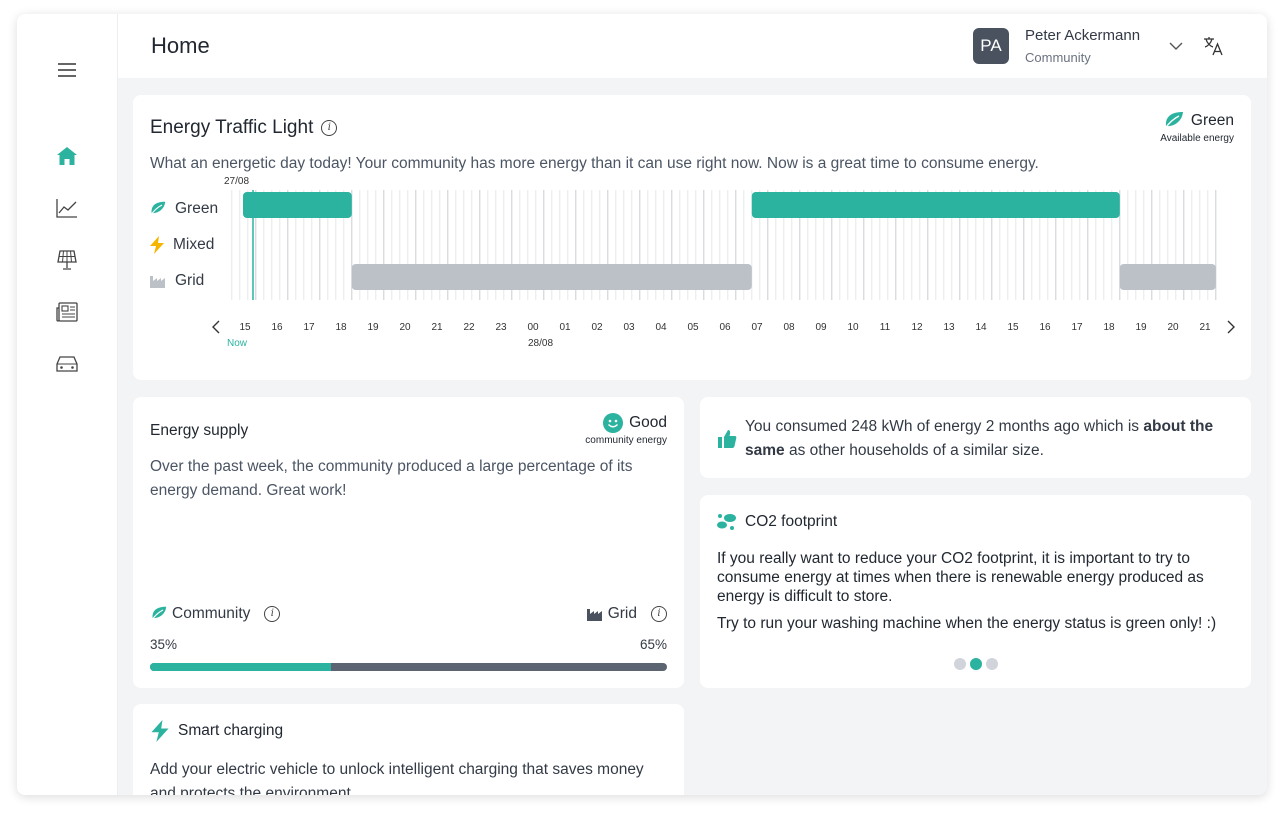 The height and width of the screenshot is (816, 1285). I want to click on supply-status-badge: Good community energy, so click(626, 429).